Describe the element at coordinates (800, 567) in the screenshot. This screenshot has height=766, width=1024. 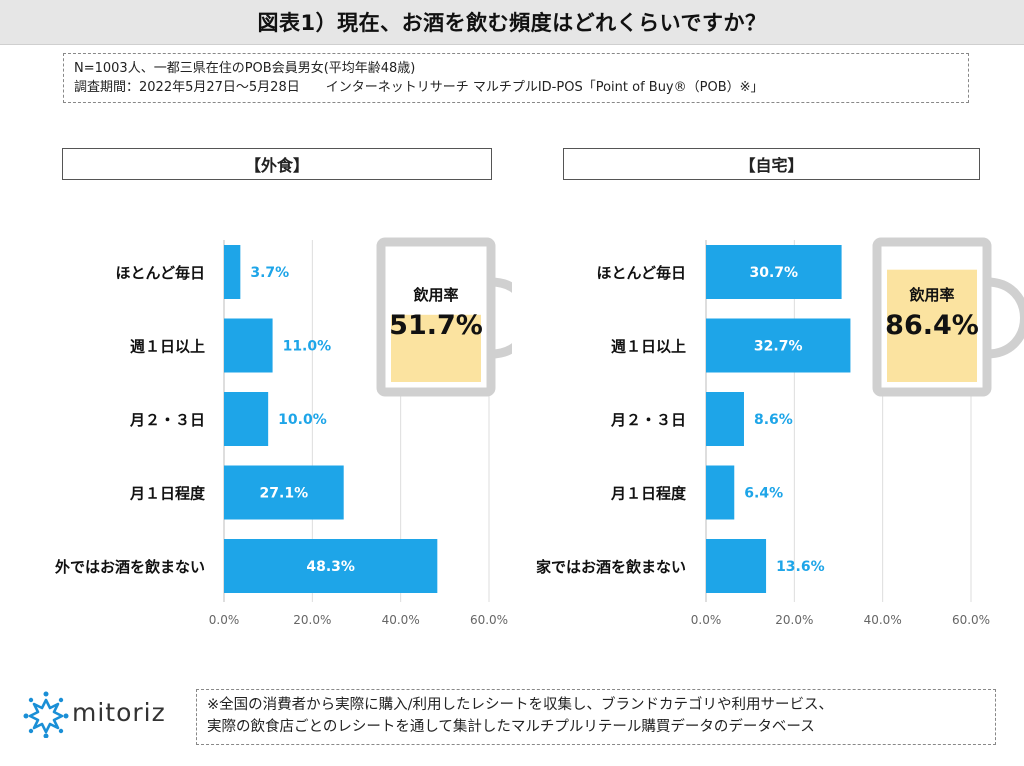
I see `data-label: 13.6%` at that location.